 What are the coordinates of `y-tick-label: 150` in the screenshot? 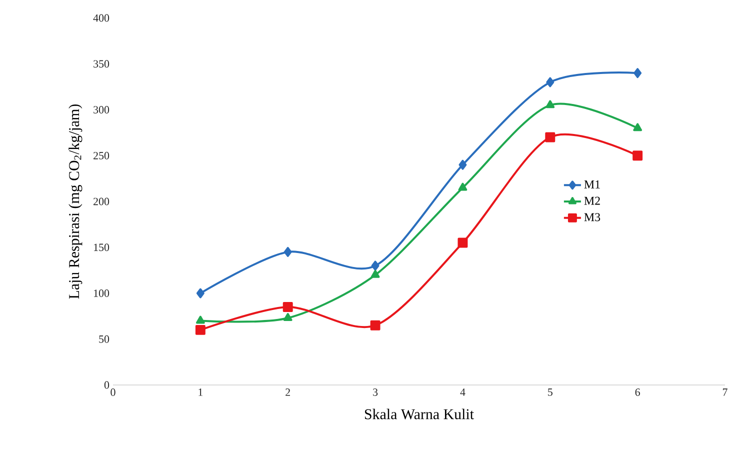 It's located at (102, 248).